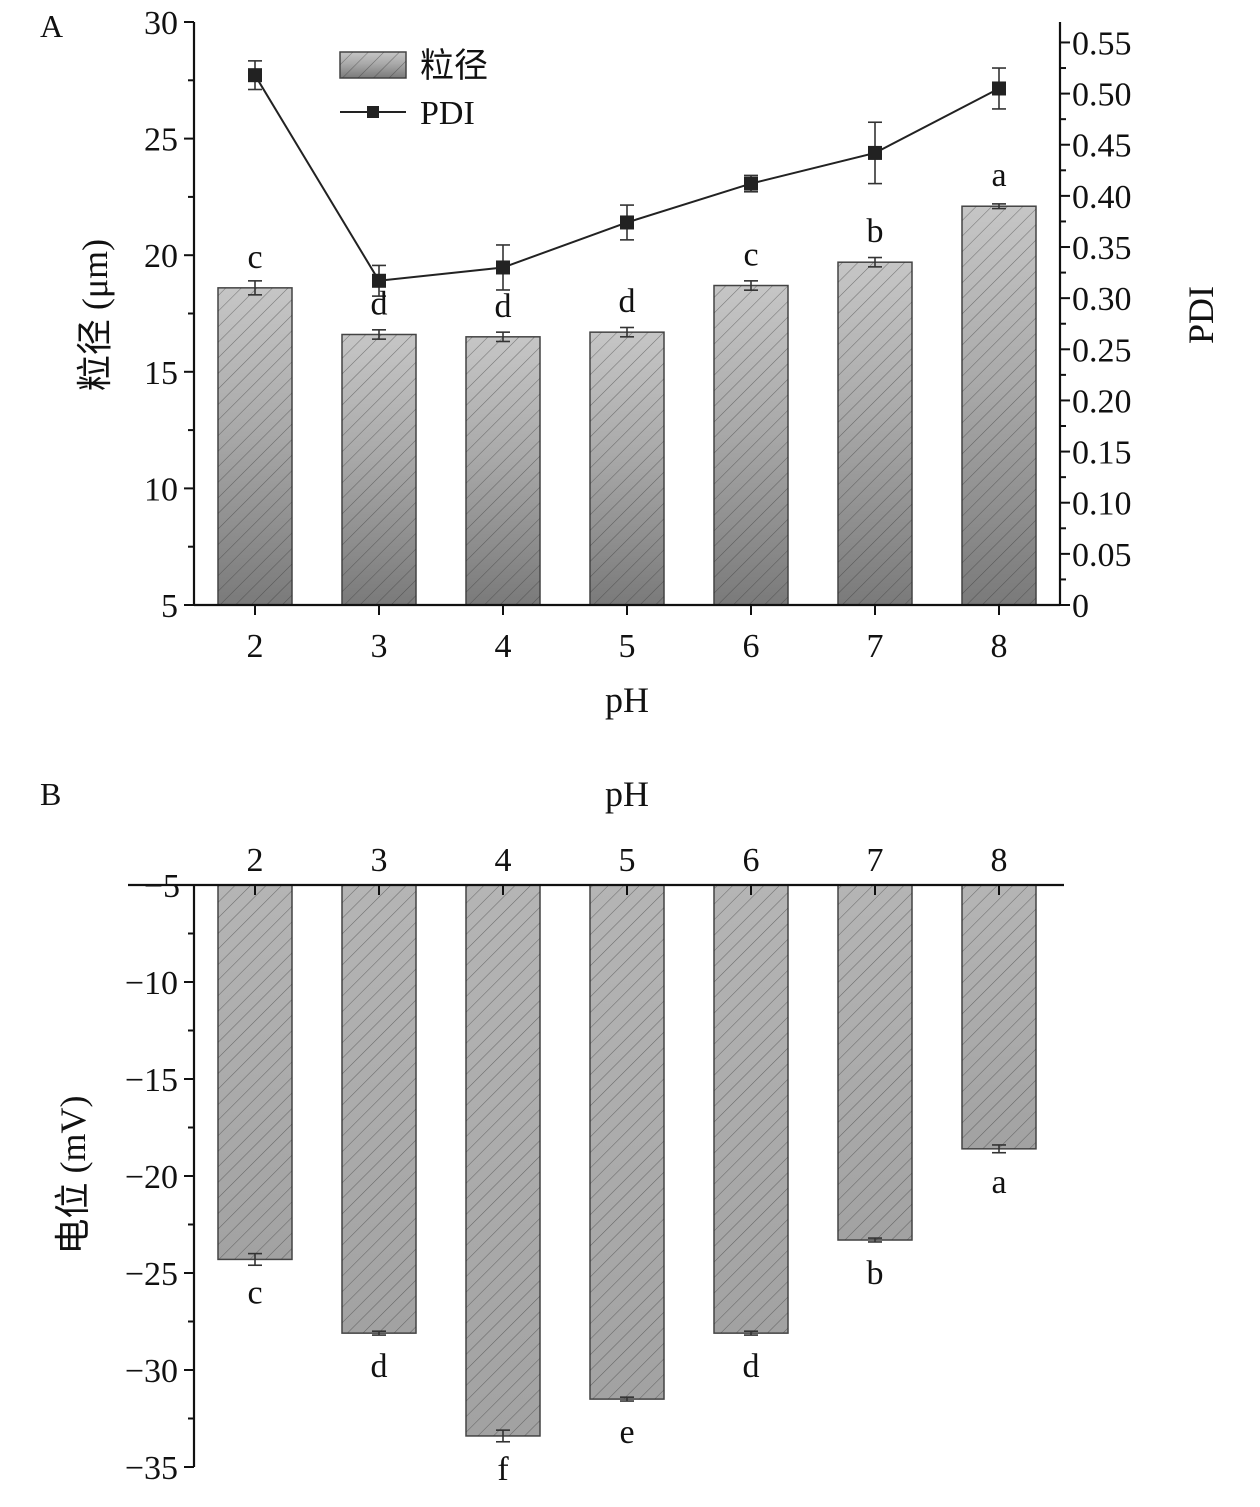  I want to click on panel-a-y2-tick-label-0.10: 0.10, so click(1102, 504).